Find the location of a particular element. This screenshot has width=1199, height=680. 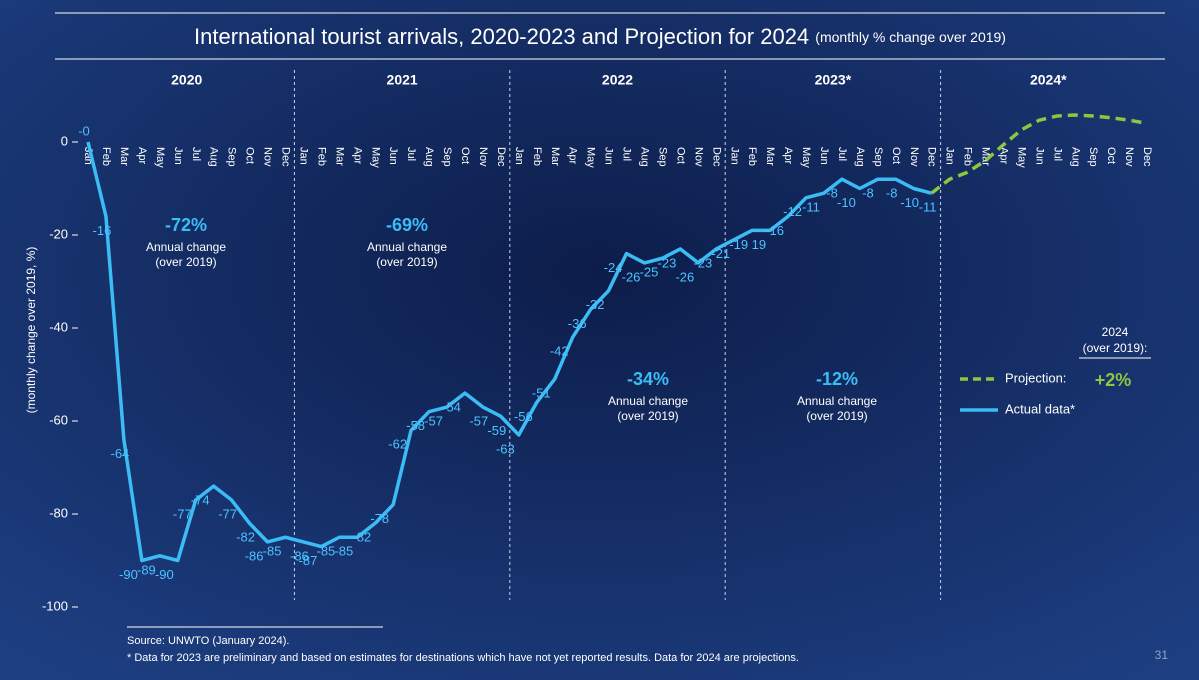

data-label: -59 is located at coordinates (496, 430).